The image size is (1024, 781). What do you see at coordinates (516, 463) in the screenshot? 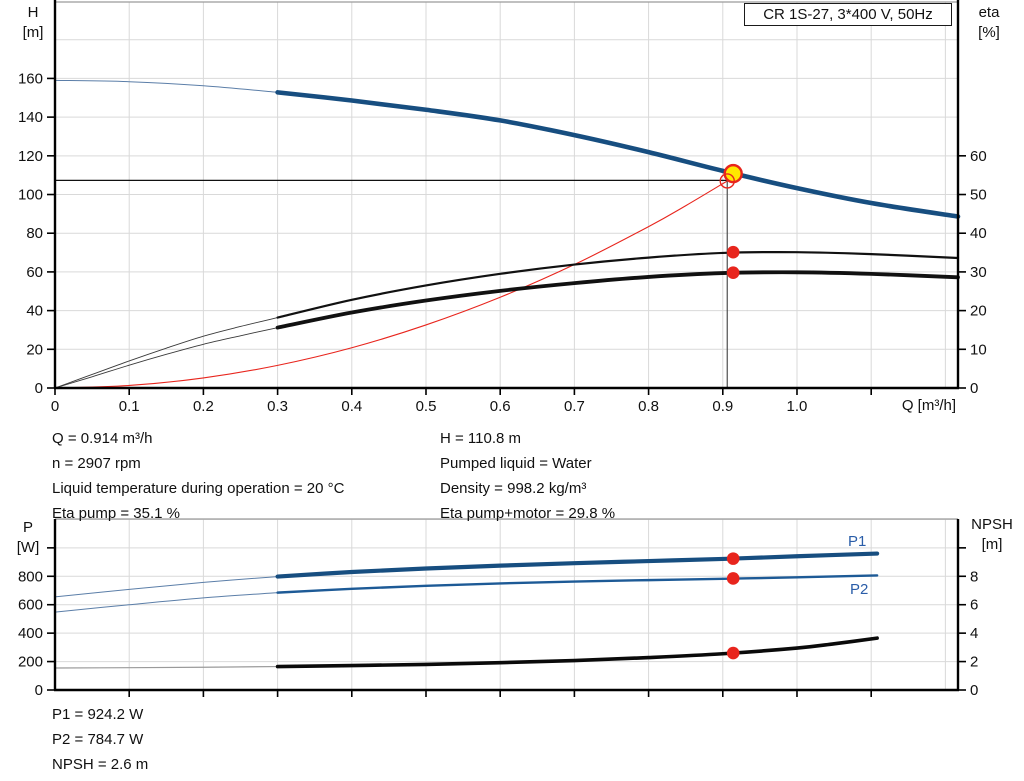
I see `info-pumped-liquid: Pumped liquid = Water` at bounding box center [516, 463].